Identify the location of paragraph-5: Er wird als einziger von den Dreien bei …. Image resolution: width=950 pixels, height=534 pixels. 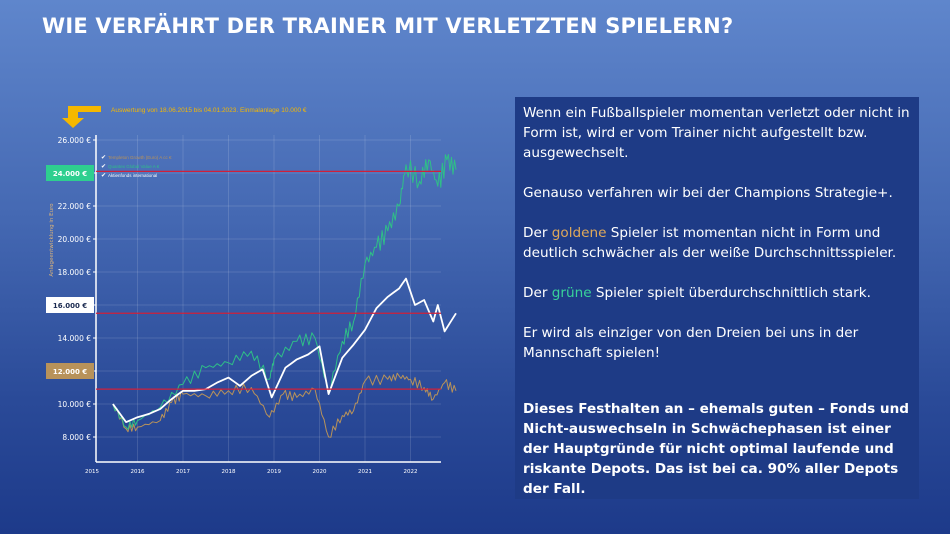
(691, 343).